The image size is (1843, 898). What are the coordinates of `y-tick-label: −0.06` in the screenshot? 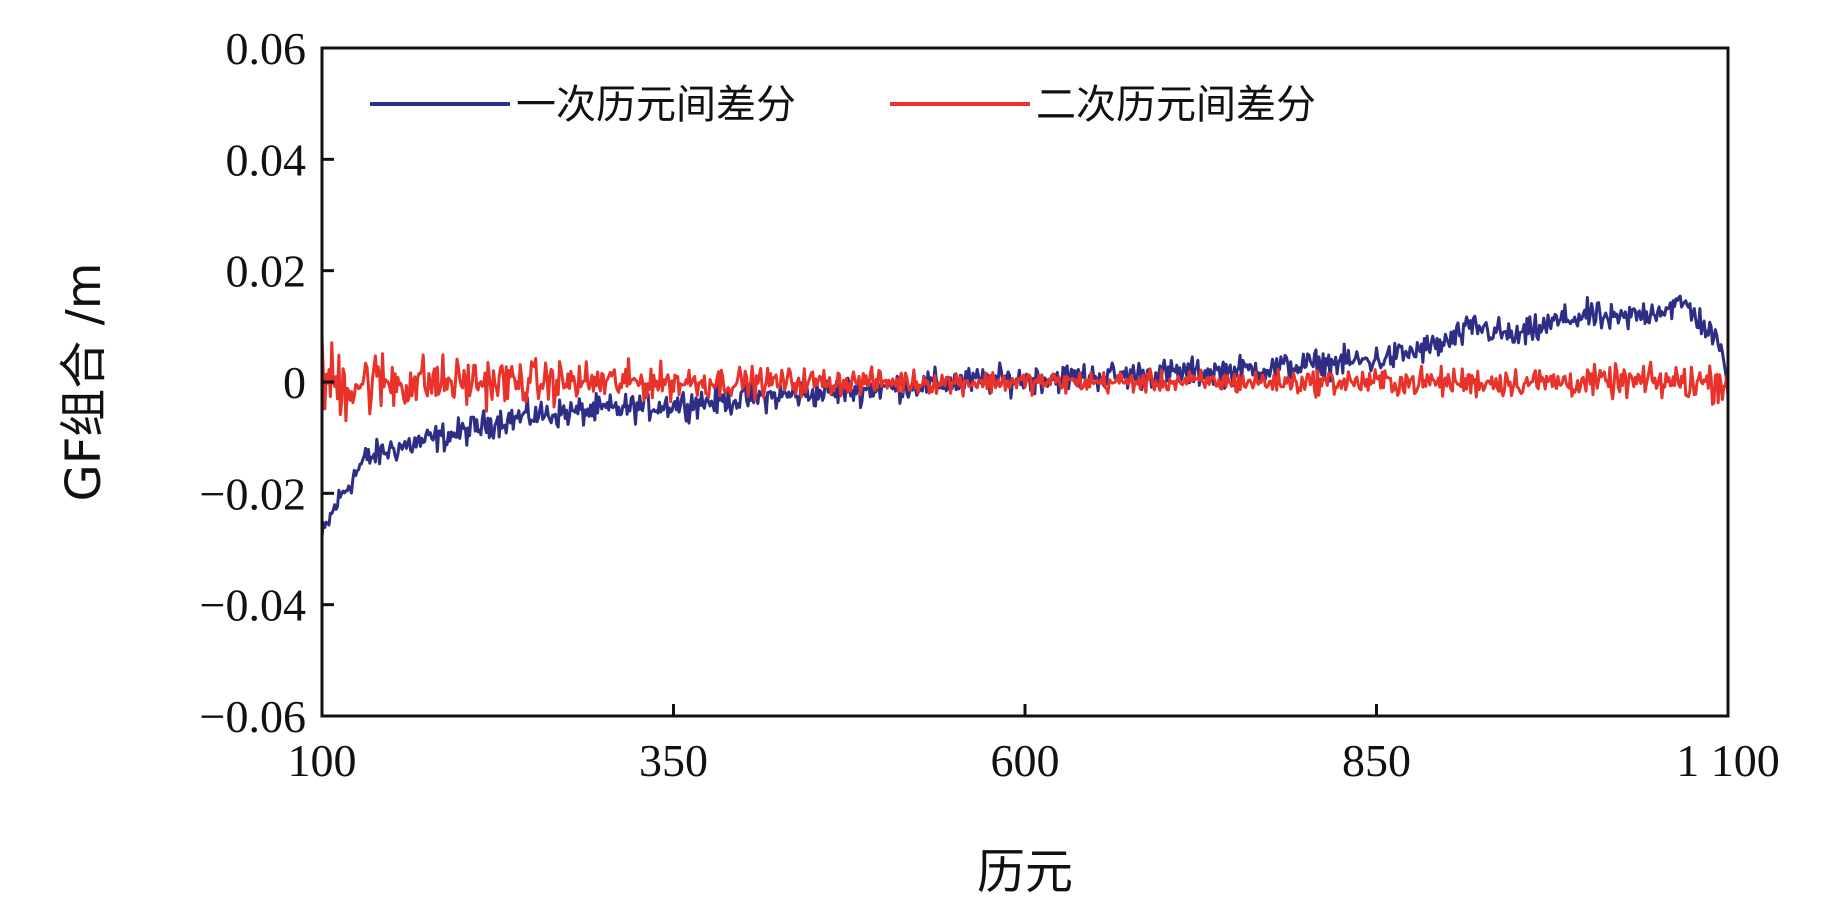 It's located at (253, 716).